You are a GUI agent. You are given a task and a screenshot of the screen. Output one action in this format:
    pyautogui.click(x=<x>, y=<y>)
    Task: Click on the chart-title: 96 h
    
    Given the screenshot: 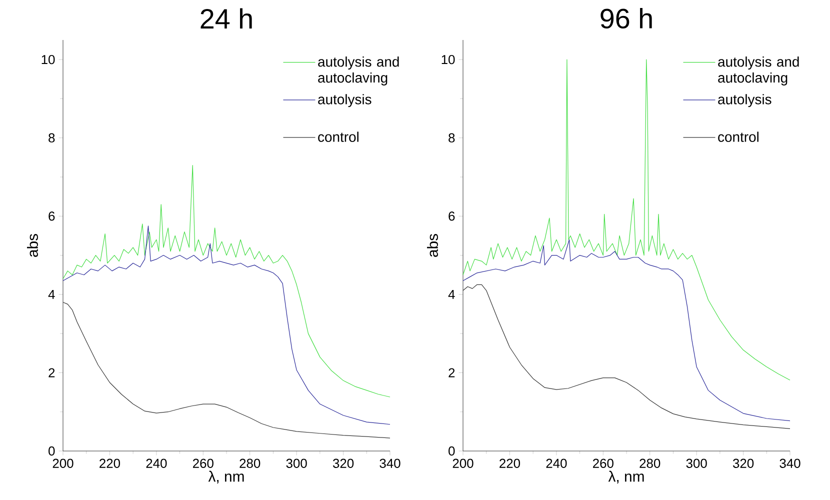 What is the action you would take?
    pyautogui.click(x=626, y=18)
    